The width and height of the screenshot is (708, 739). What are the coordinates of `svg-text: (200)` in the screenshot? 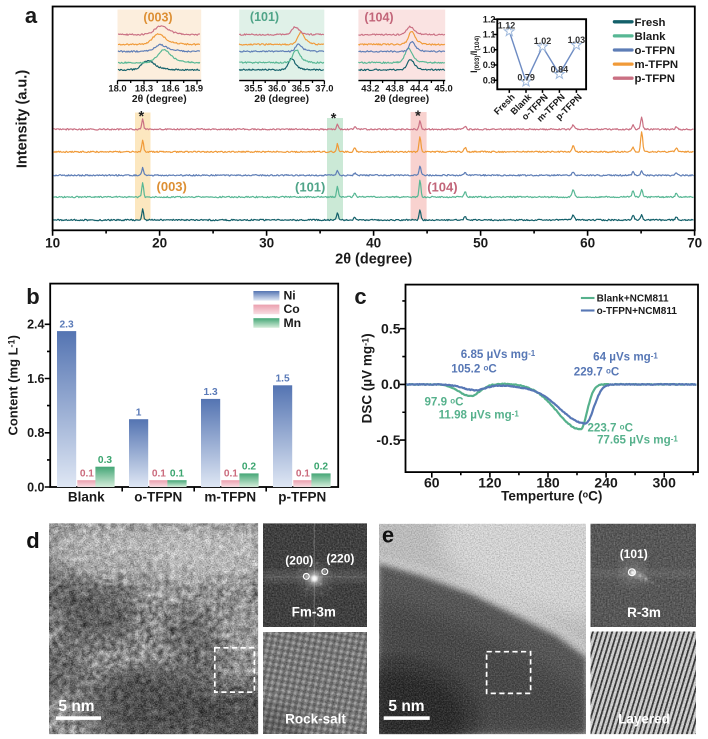 It's located at (299, 560).